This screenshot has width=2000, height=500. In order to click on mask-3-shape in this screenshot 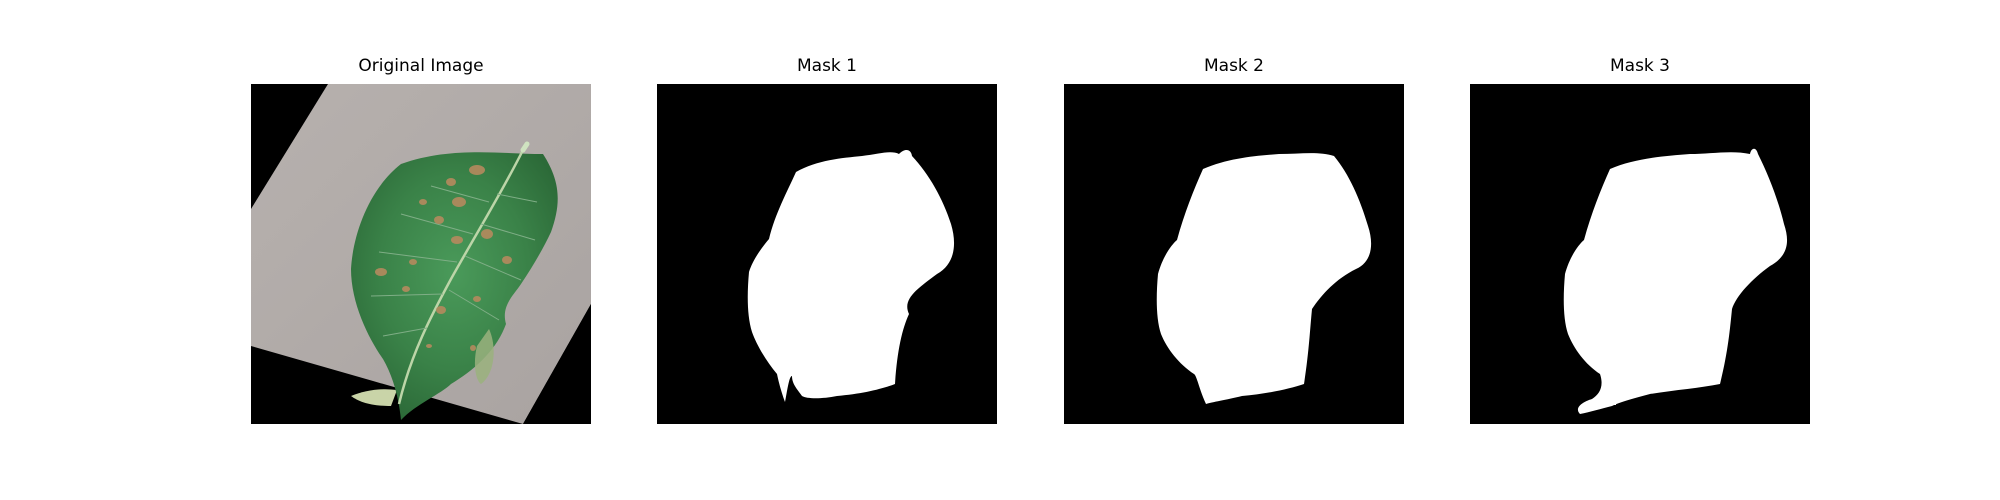, I will do `click(1675, 281)`.